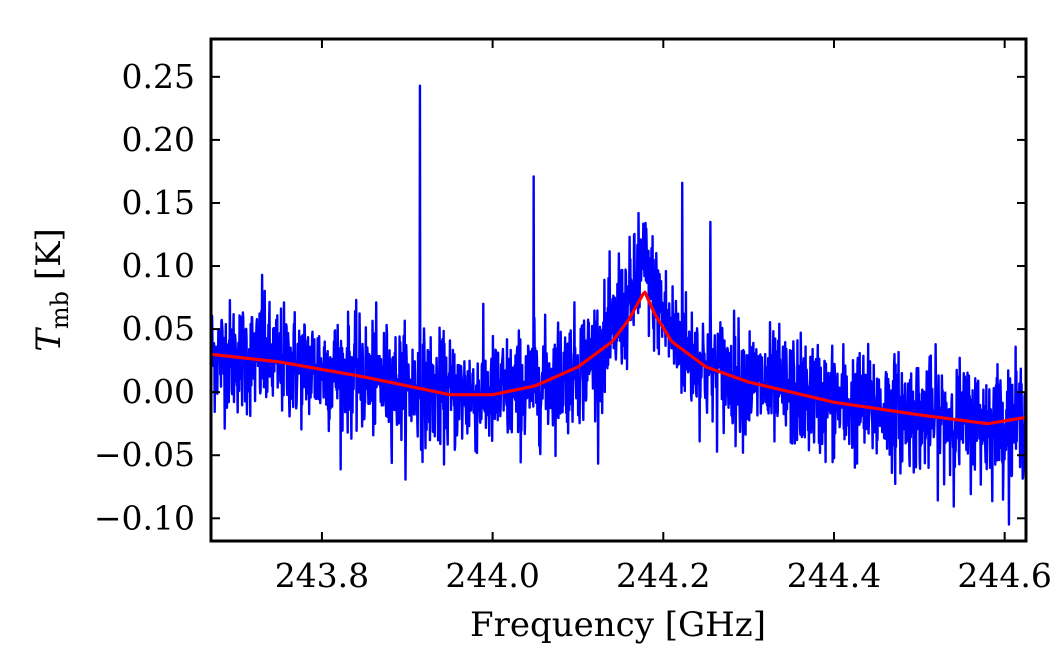 The height and width of the screenshot is (662, 1058). Describe the element at coordinates (158, 391) in the screenshot. I see `y-tick-label: 0.00` at that location.